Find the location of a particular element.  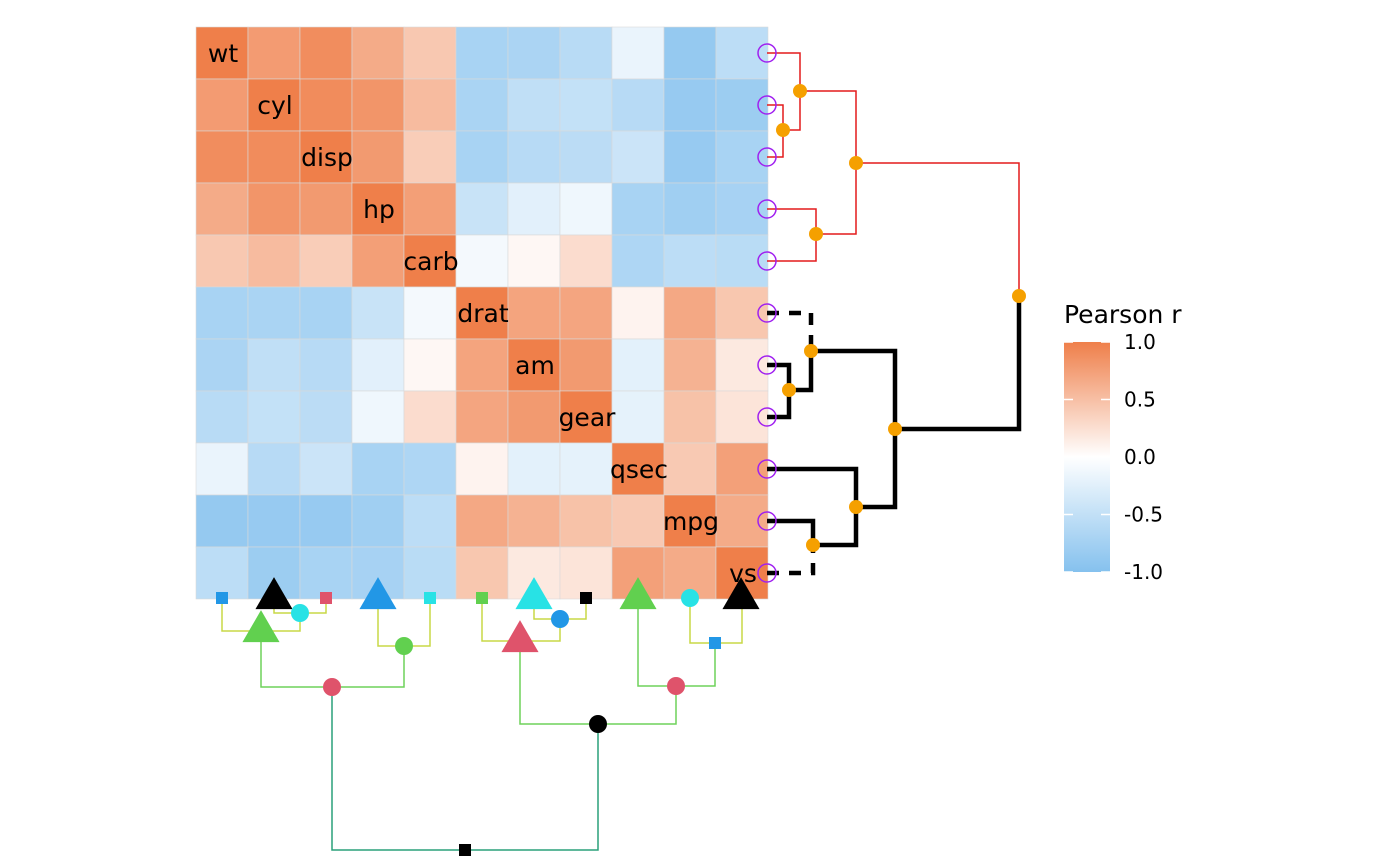

color-legend: Pearson r 1.0 0.5 0.0 -0.5 -1.0 is located at coordinates (1123, 442).